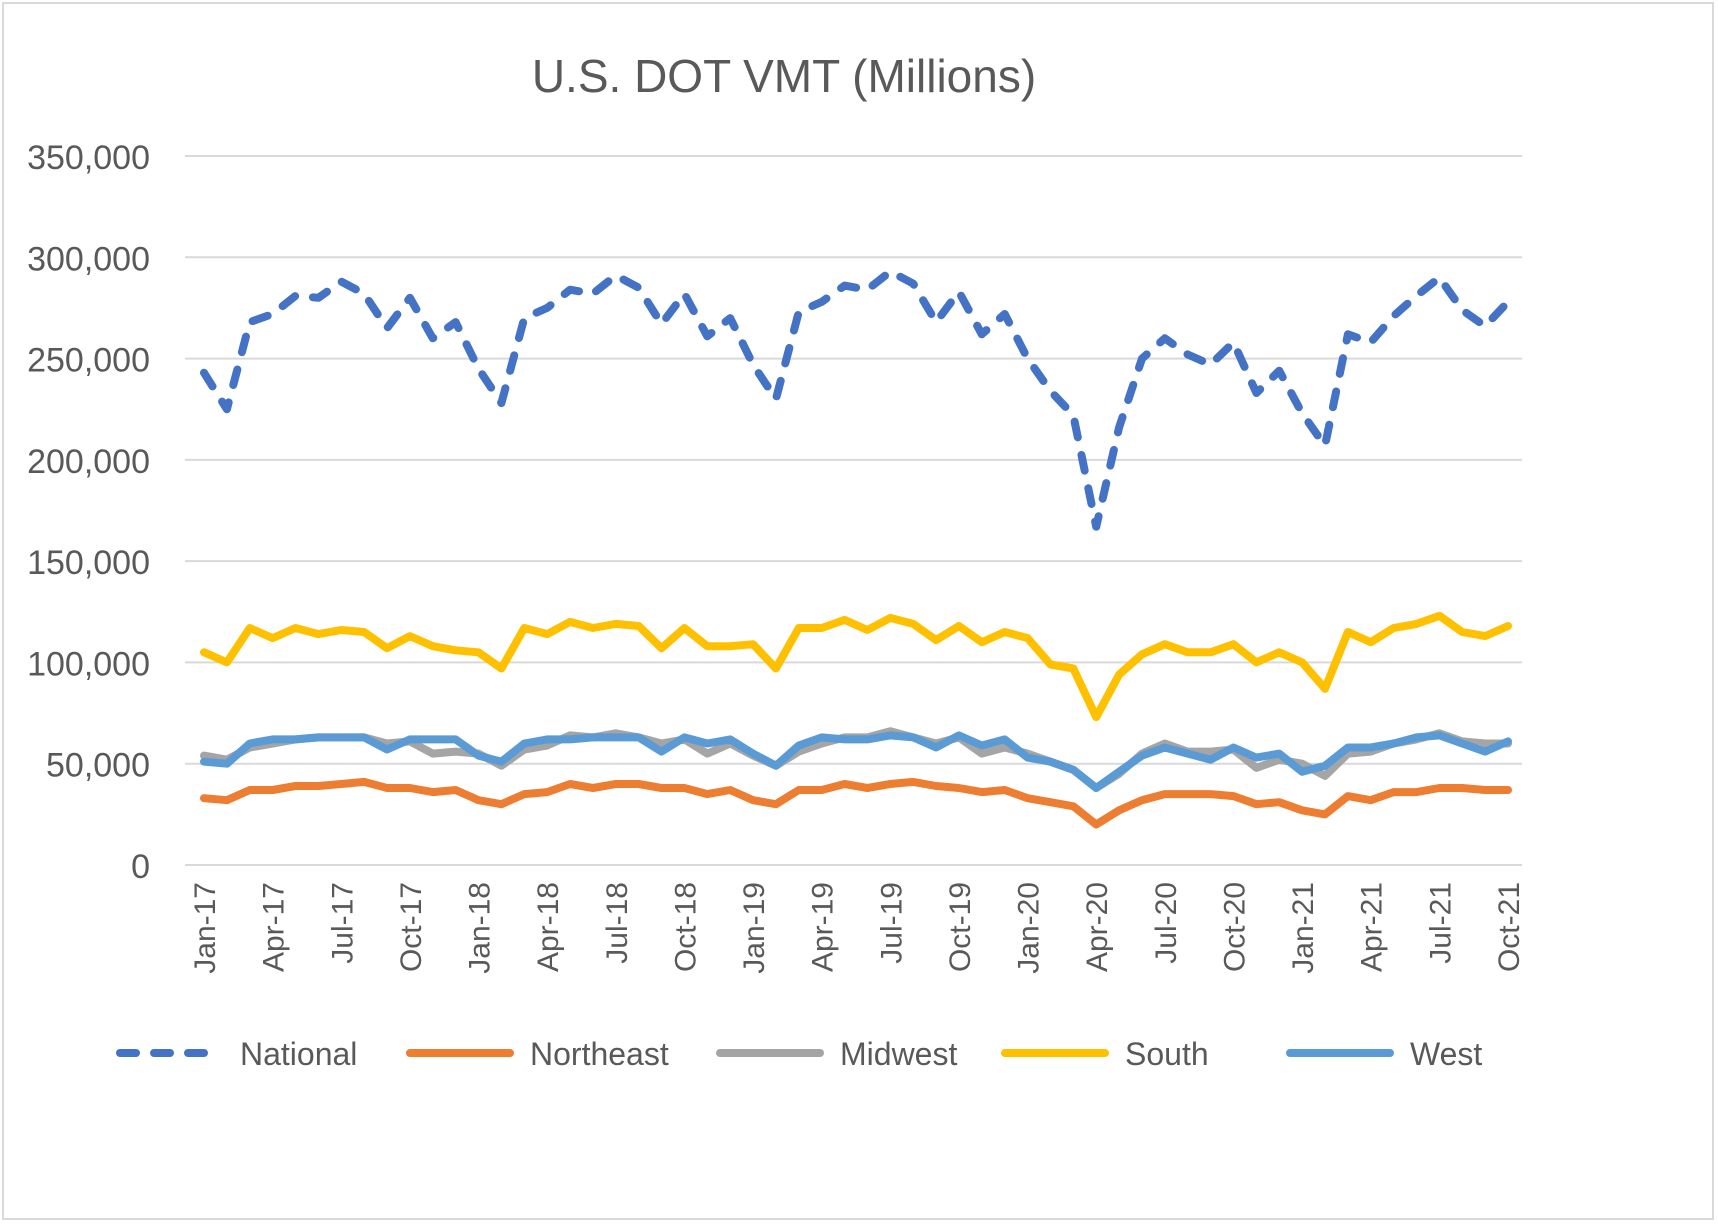 This screenshot has height=1224, width=1718. What do you see at coordinates (1384, 1054) in the screenshot?
I see `legend-item-west: West` at bounding box center [1384, 1054].